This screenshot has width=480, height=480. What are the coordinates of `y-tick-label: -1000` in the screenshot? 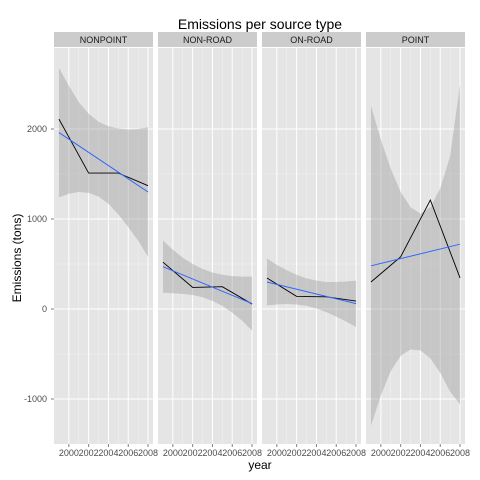 It's located at (35, 399).